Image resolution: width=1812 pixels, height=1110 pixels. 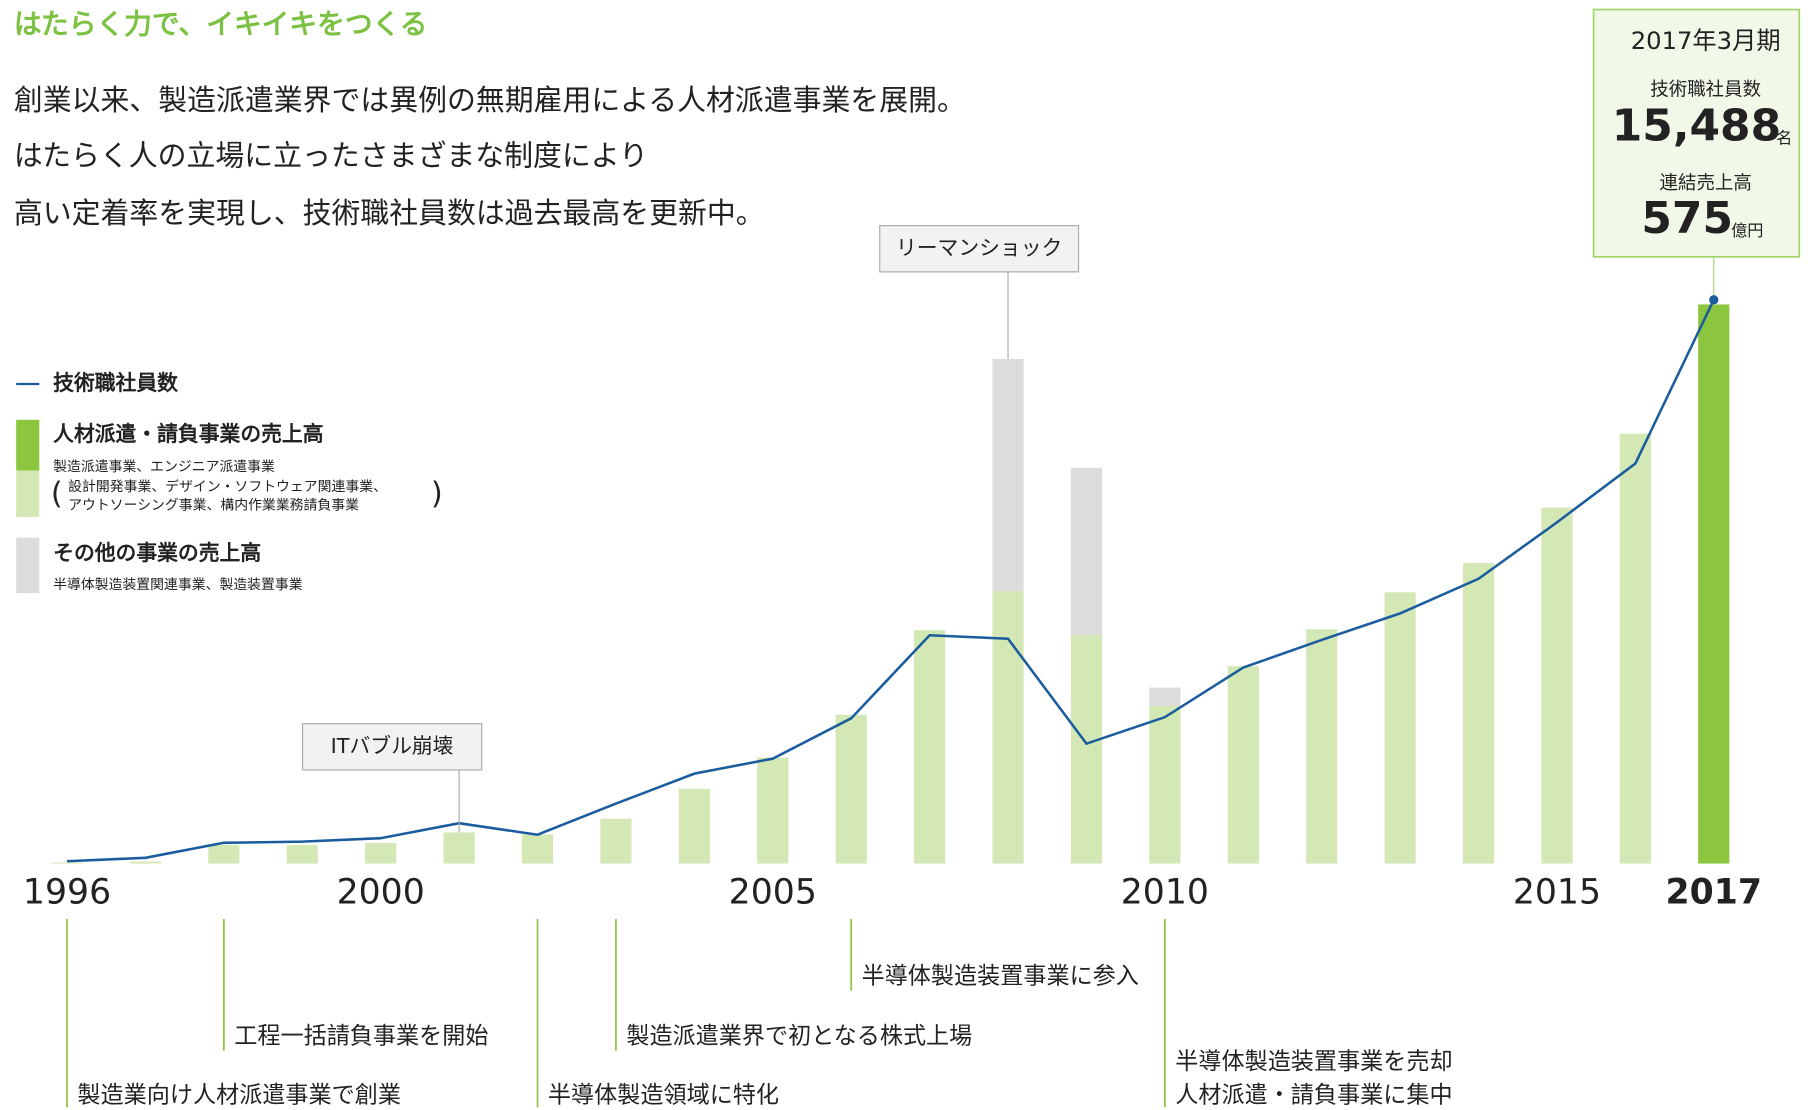 What do you see at coordinates (1313, 1062) in the screenshot?
I see `event-label: 半導体製造装置事業を売却` at bounding box center [1313, 1062].